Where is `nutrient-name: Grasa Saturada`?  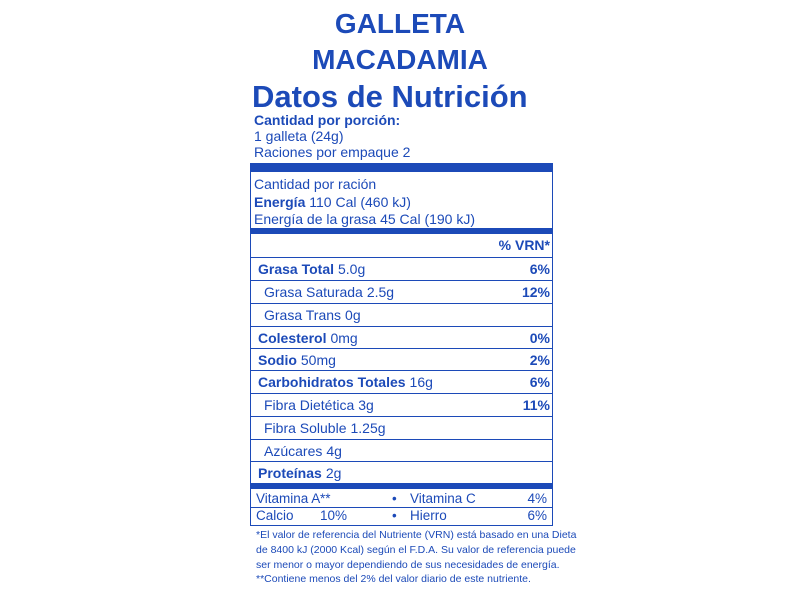 nutrient-name: Grasa Saturada is located at coordinates (313, 292).